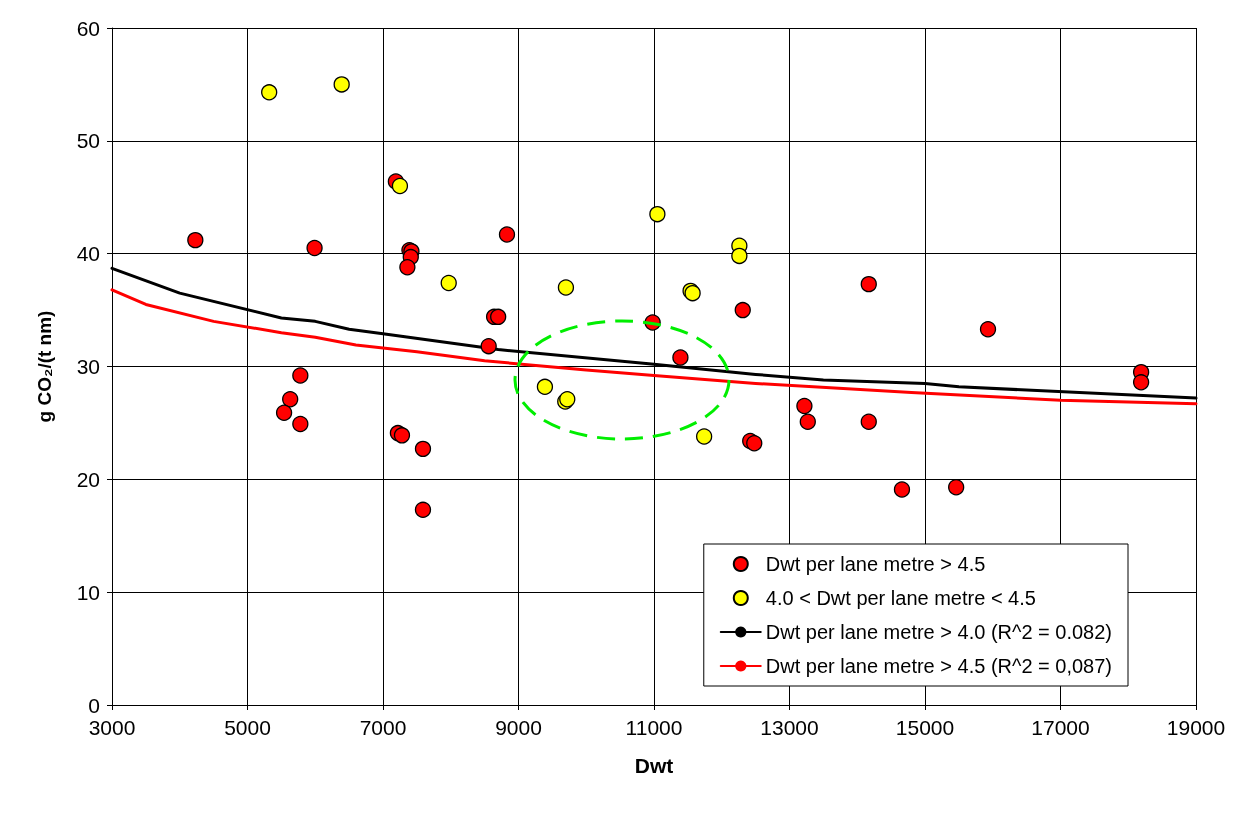  What do you see at coordinates (654, 765) in the screenshot?
I see `x-axis-title: Dwt` at bounding box center [654, 765].